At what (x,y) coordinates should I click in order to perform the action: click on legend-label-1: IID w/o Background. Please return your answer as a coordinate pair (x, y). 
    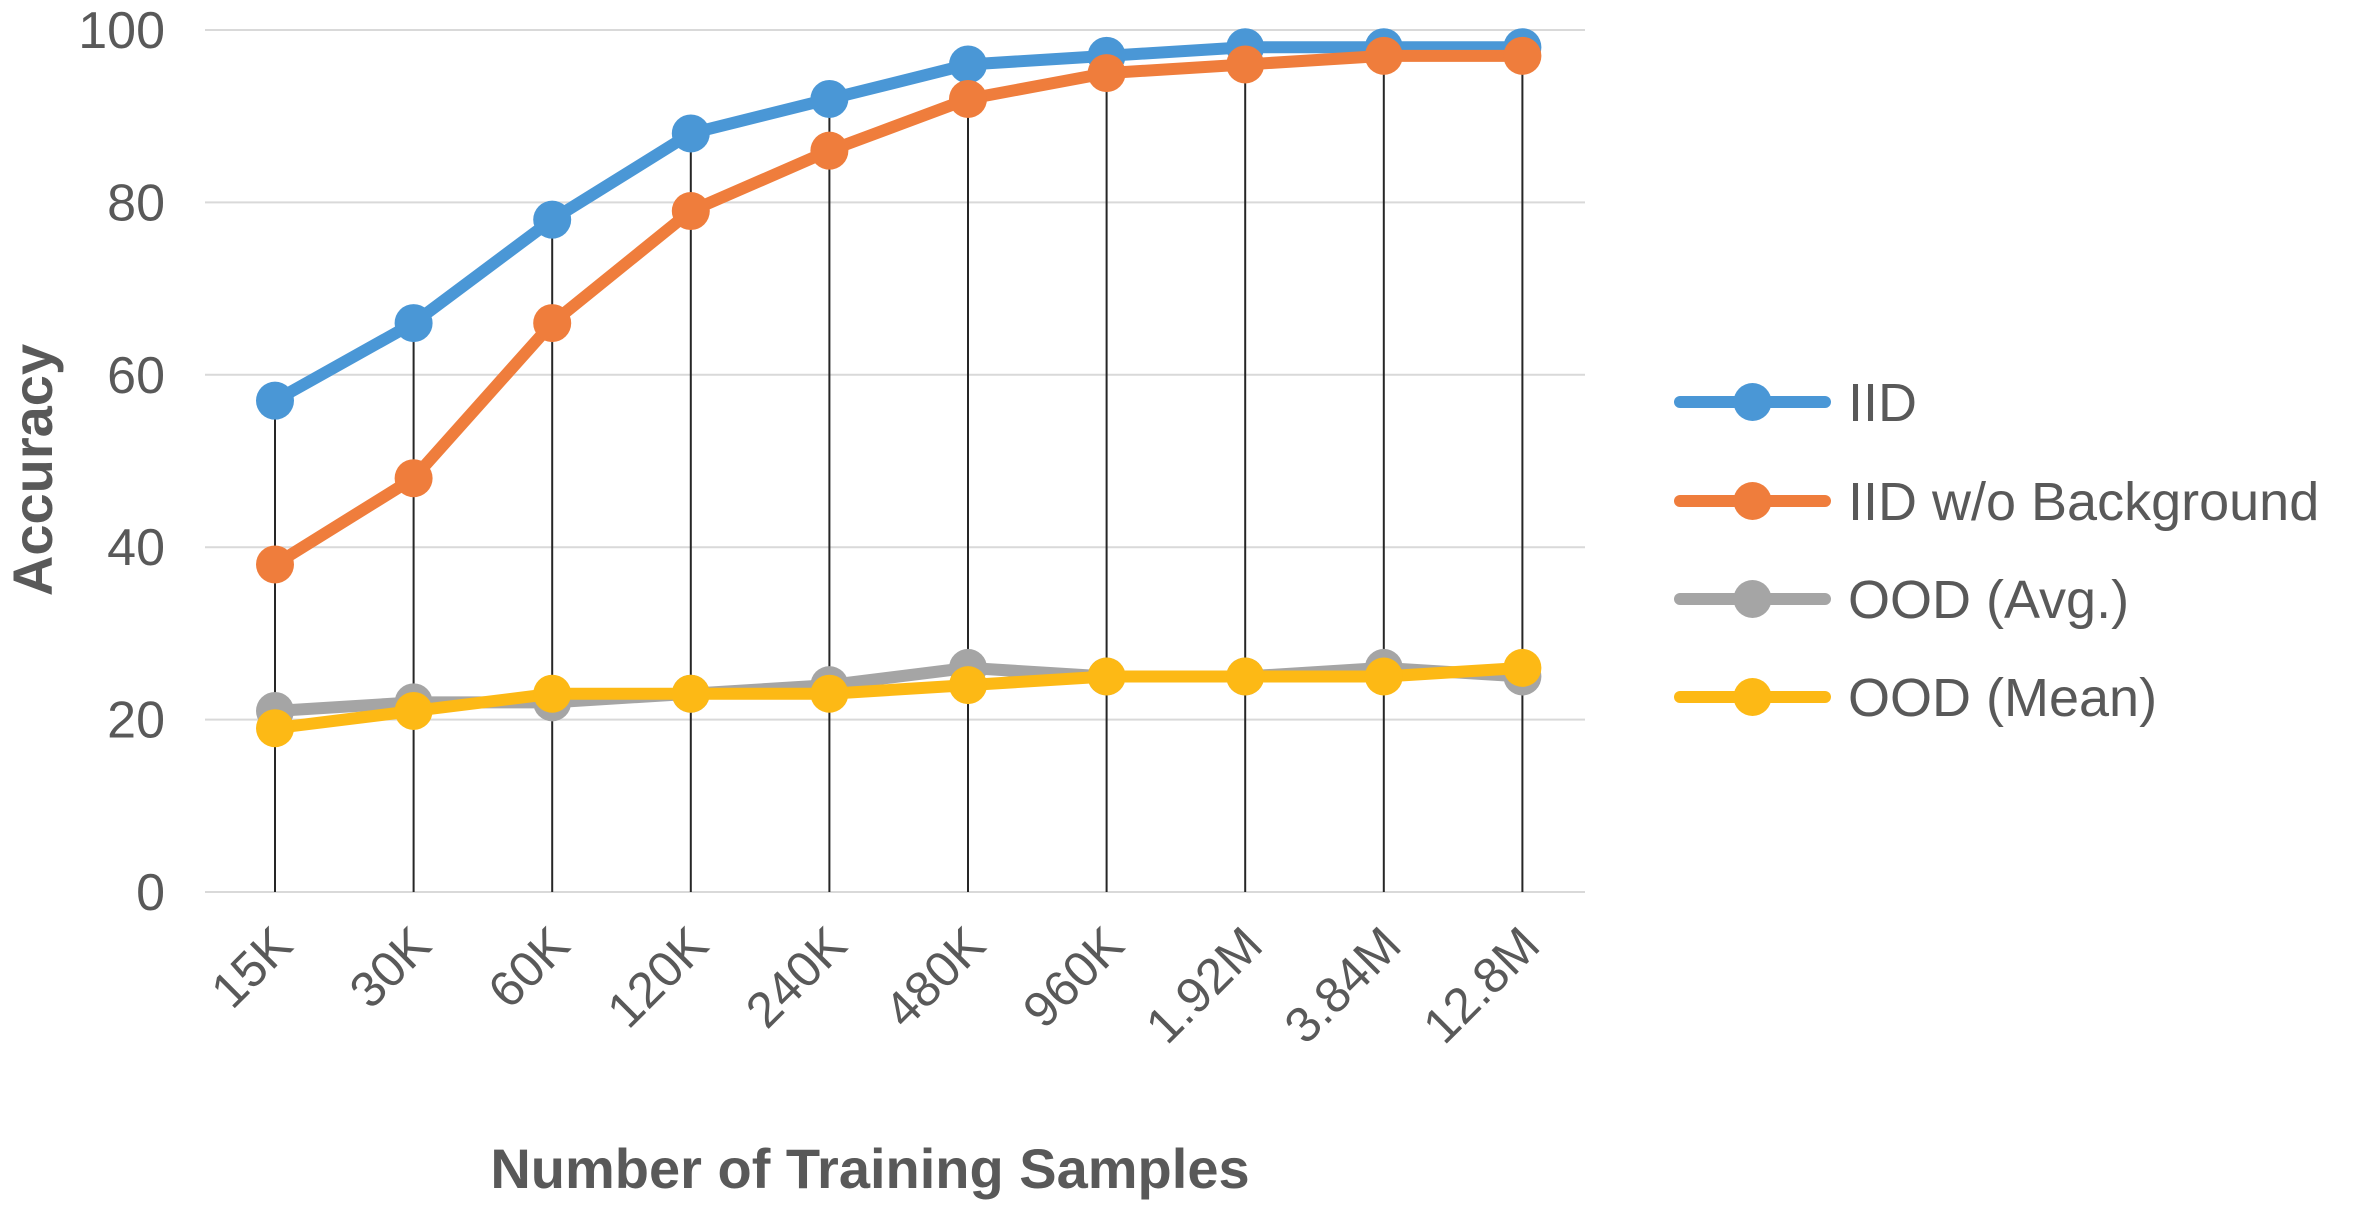
    Looking at the image, I should click on (2083, 502).